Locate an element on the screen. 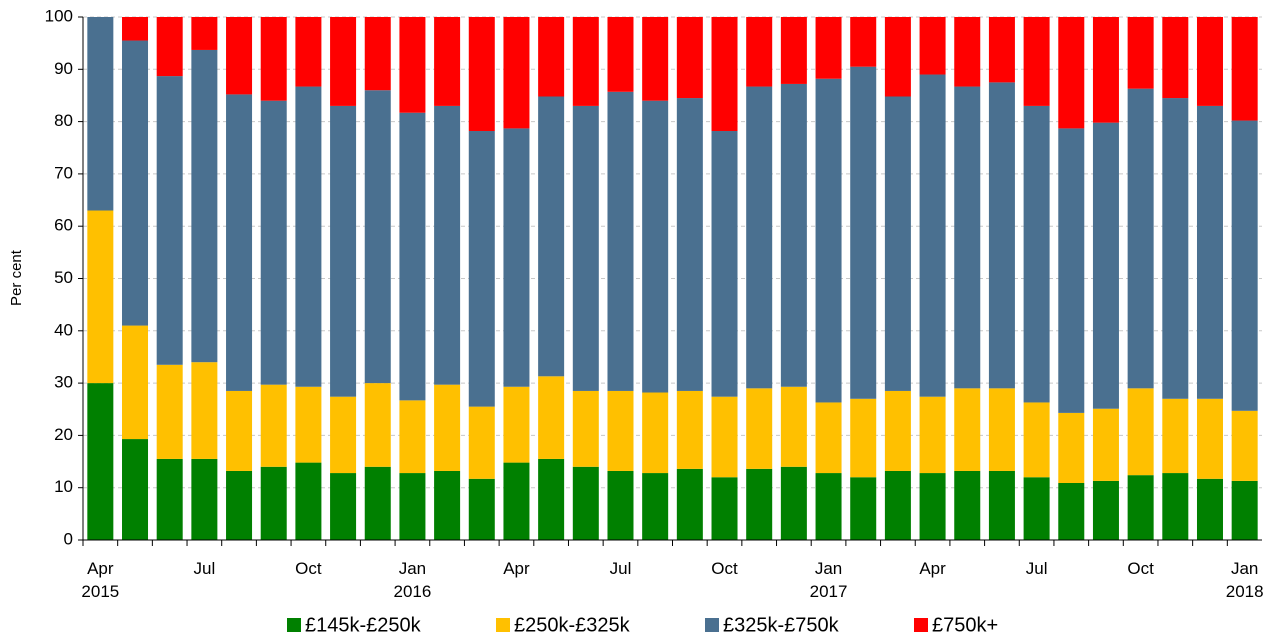 This screenshot has width=1278, height=639. y-tick-label: 30 is located at coordinates (63, 382).